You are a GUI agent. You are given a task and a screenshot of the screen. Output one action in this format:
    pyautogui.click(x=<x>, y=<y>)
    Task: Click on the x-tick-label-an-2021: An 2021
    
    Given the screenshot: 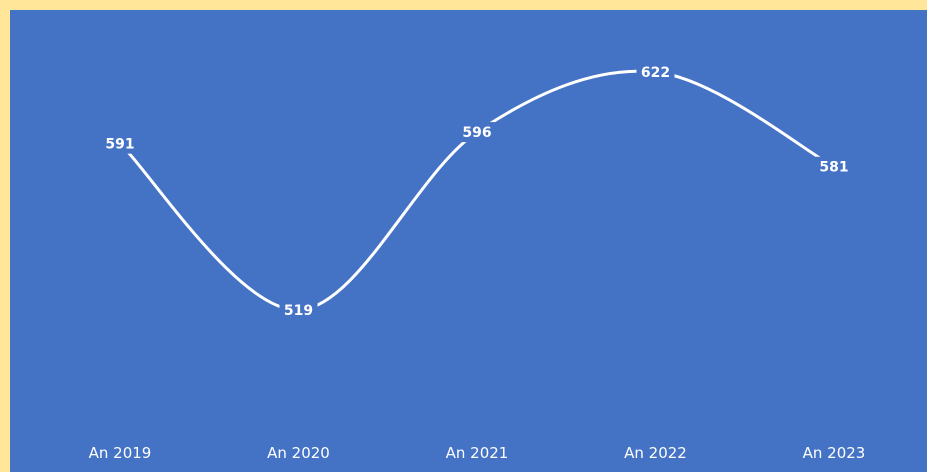 What is the action you would take?
    pyautogui.click(x=477, y=453)
    